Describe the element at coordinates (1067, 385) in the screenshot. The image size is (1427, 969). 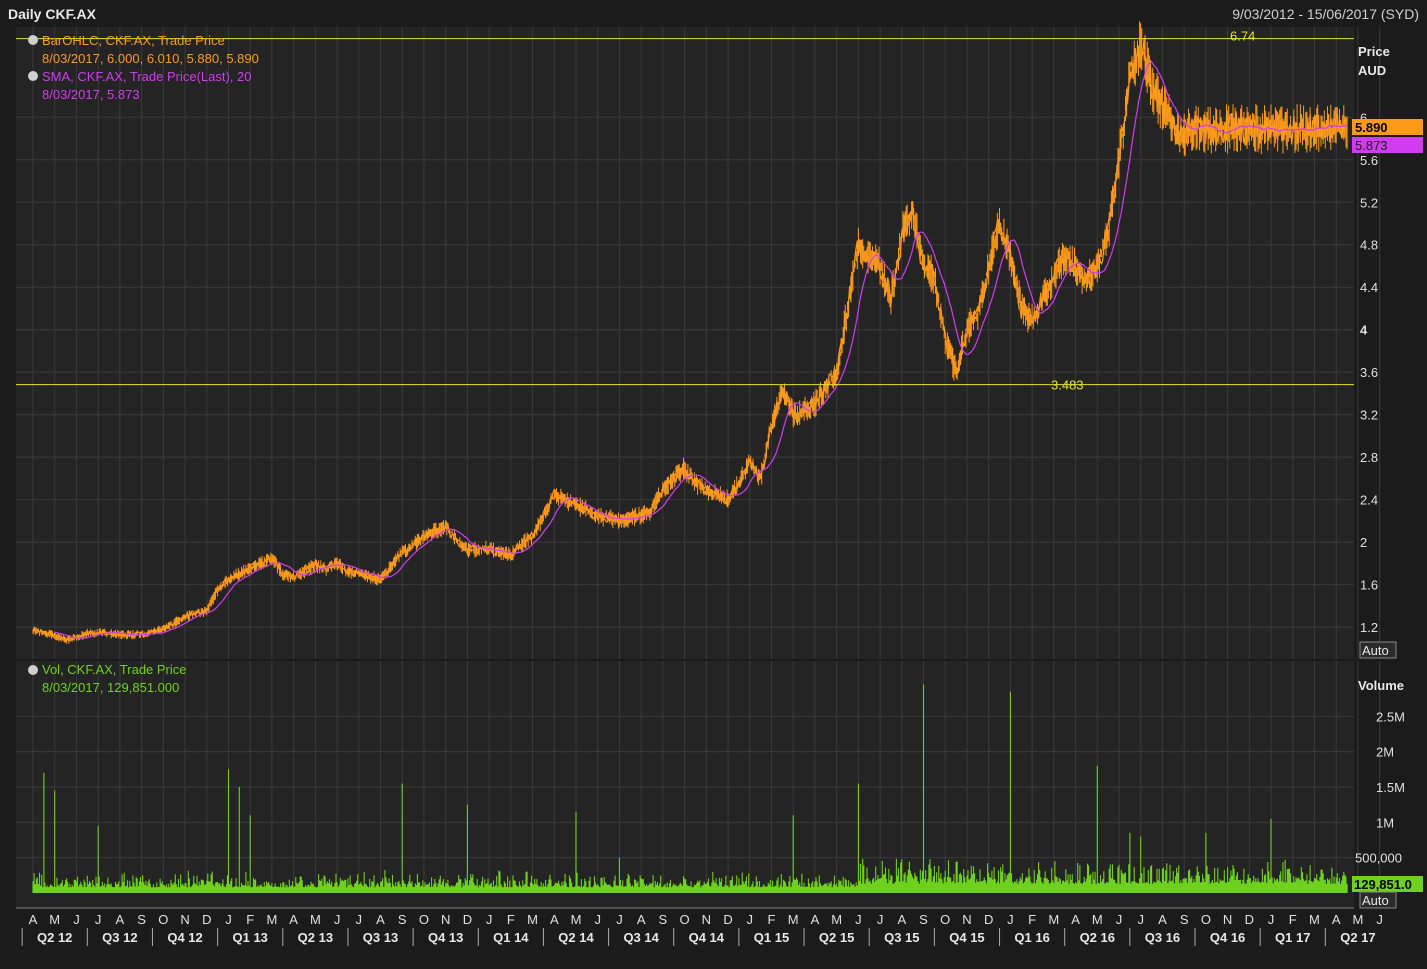
I see `low-label: 3.483` at that location.